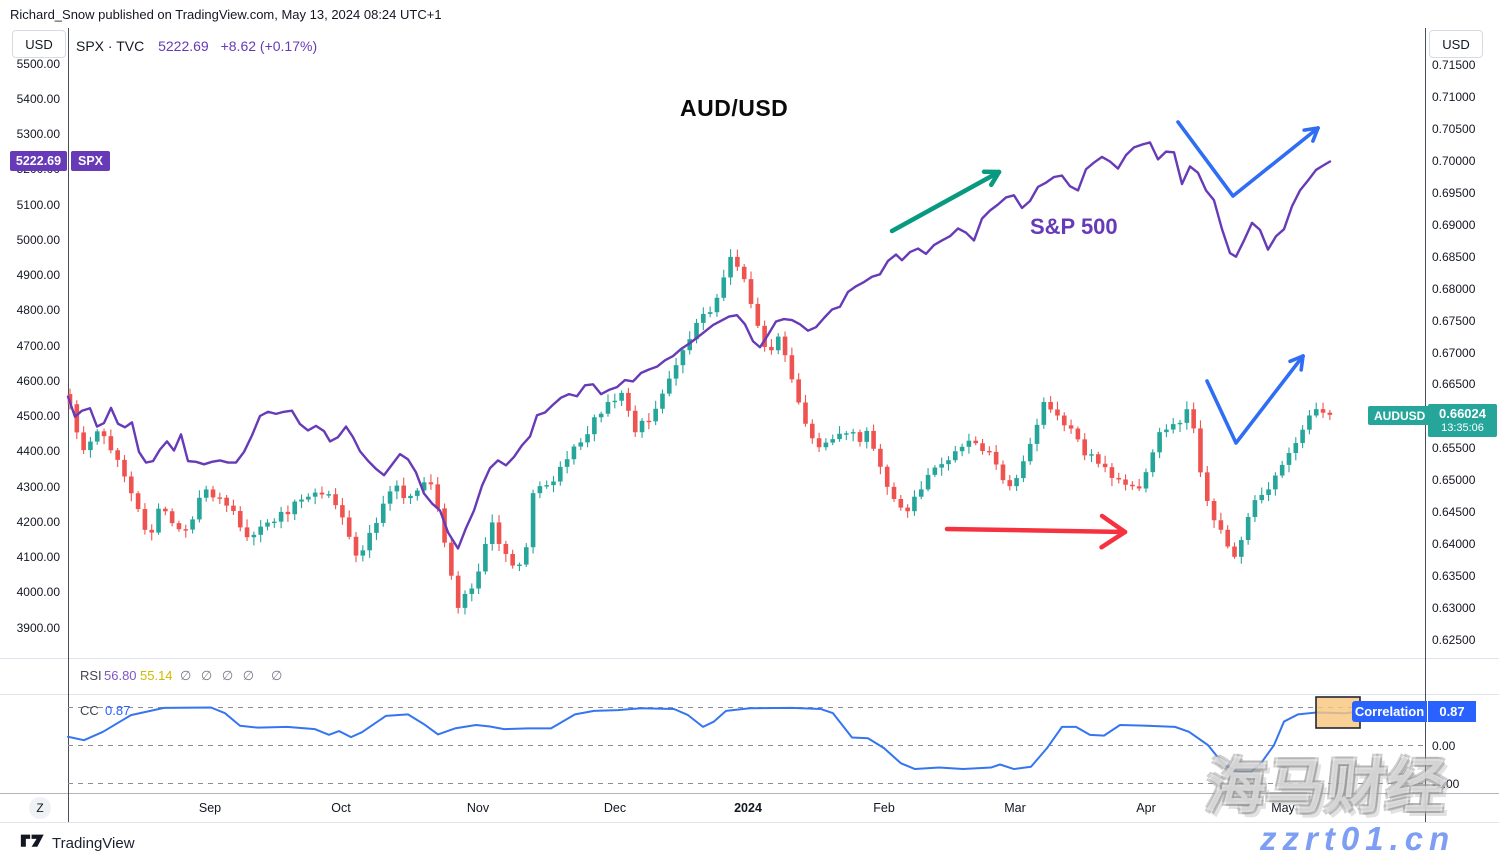  Describe the element at coordinates (91, 161) in the screenshot. I see `spx-tag-badge: SPX` at that location.